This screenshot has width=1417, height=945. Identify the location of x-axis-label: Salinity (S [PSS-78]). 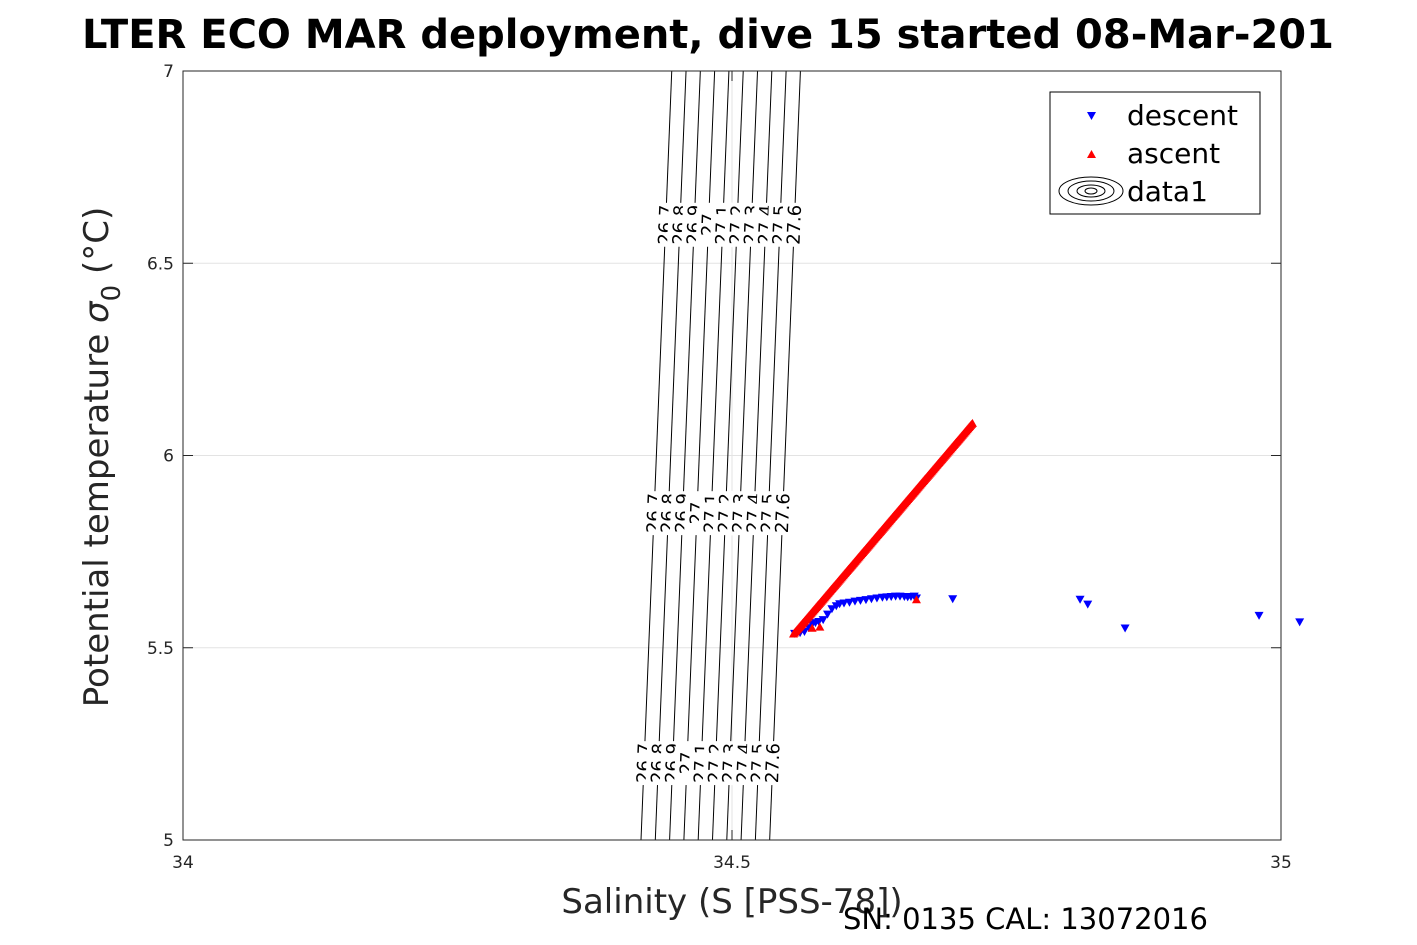
(731, 902).